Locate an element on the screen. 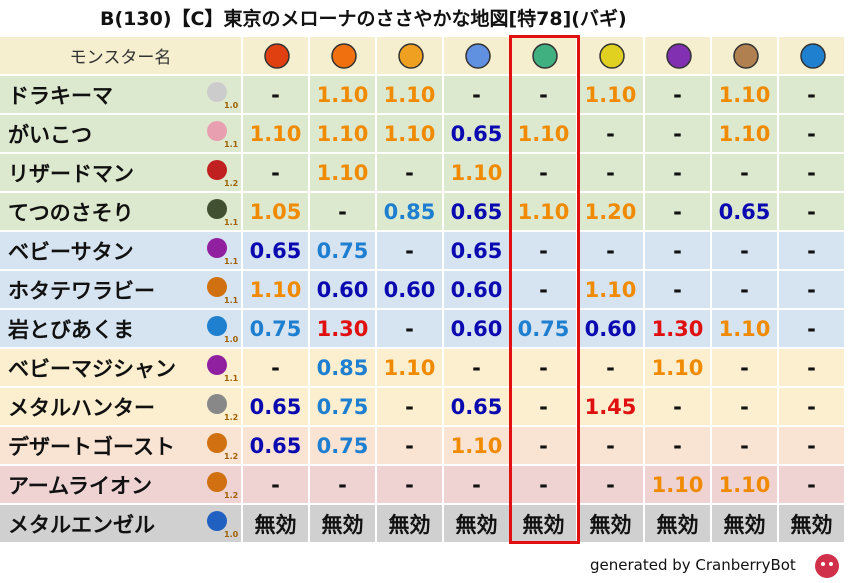 This screenshot has width=849, height=583. resist-value: 0.85 is located at coordinates (409, 211).